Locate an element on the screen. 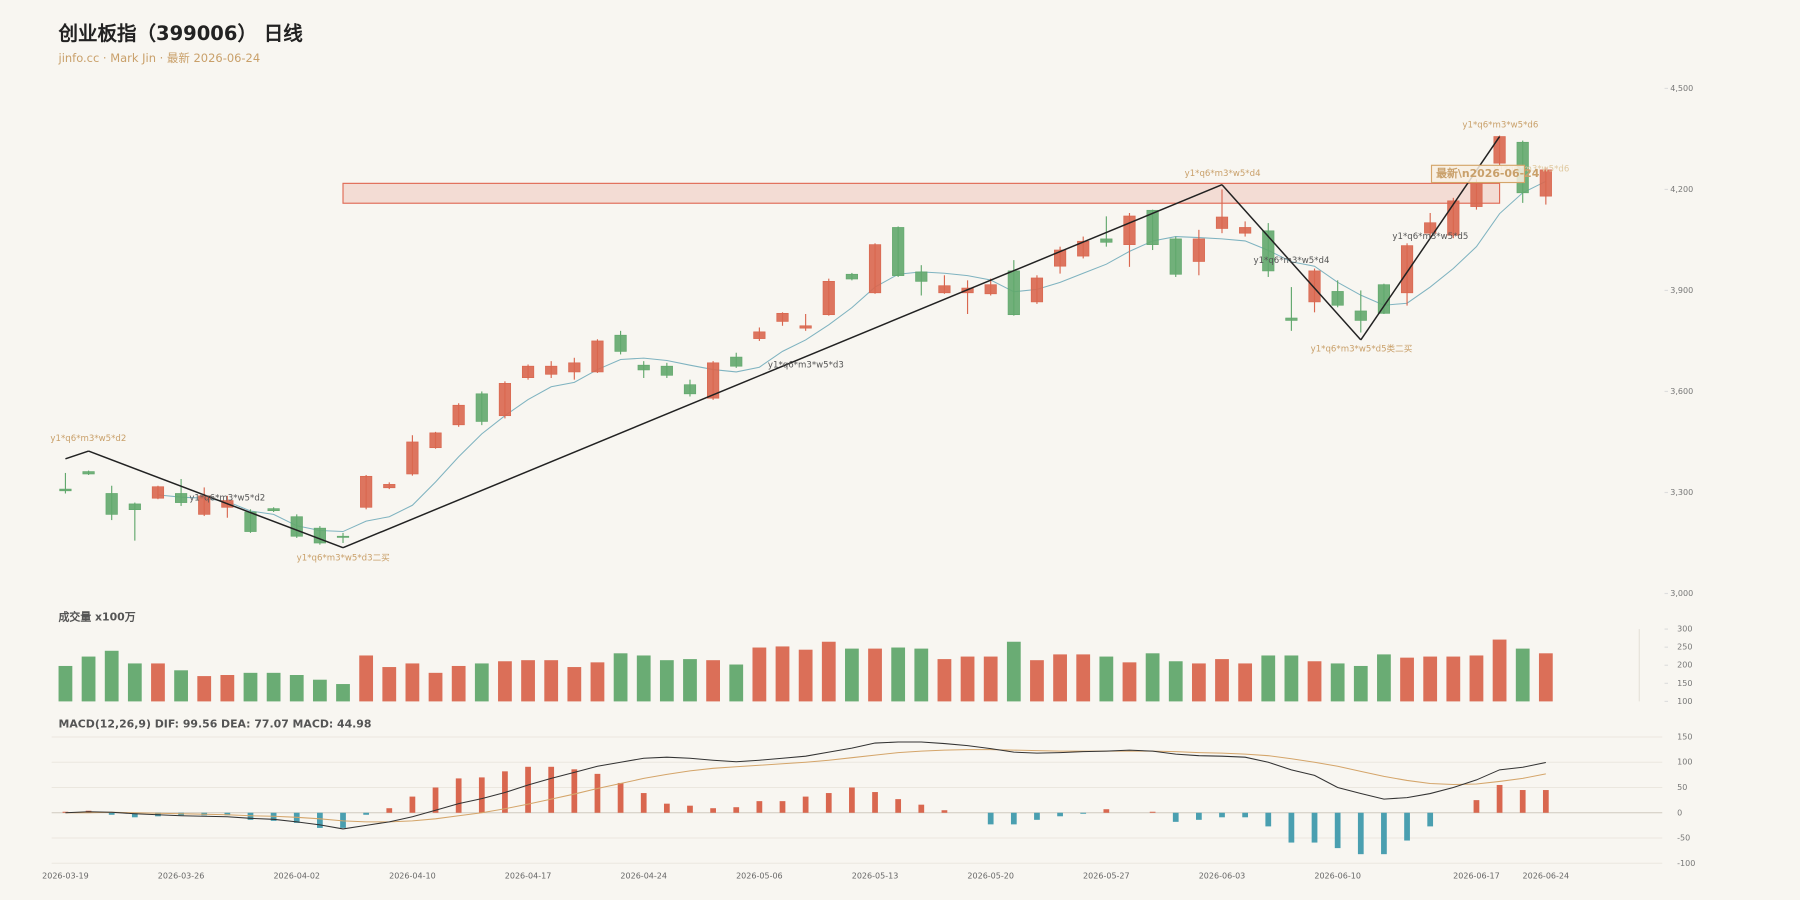 The image size is (1800, 900). annotation: y1*q6*m3*w5*d2 is located at coordinates (88, 439).